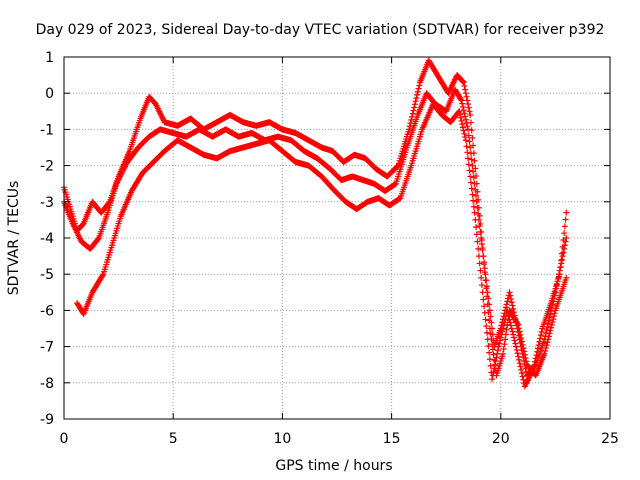  Describe the element at coordinates (49, 94) in the screenshot. I see `y-tick-label: 0` at that location.